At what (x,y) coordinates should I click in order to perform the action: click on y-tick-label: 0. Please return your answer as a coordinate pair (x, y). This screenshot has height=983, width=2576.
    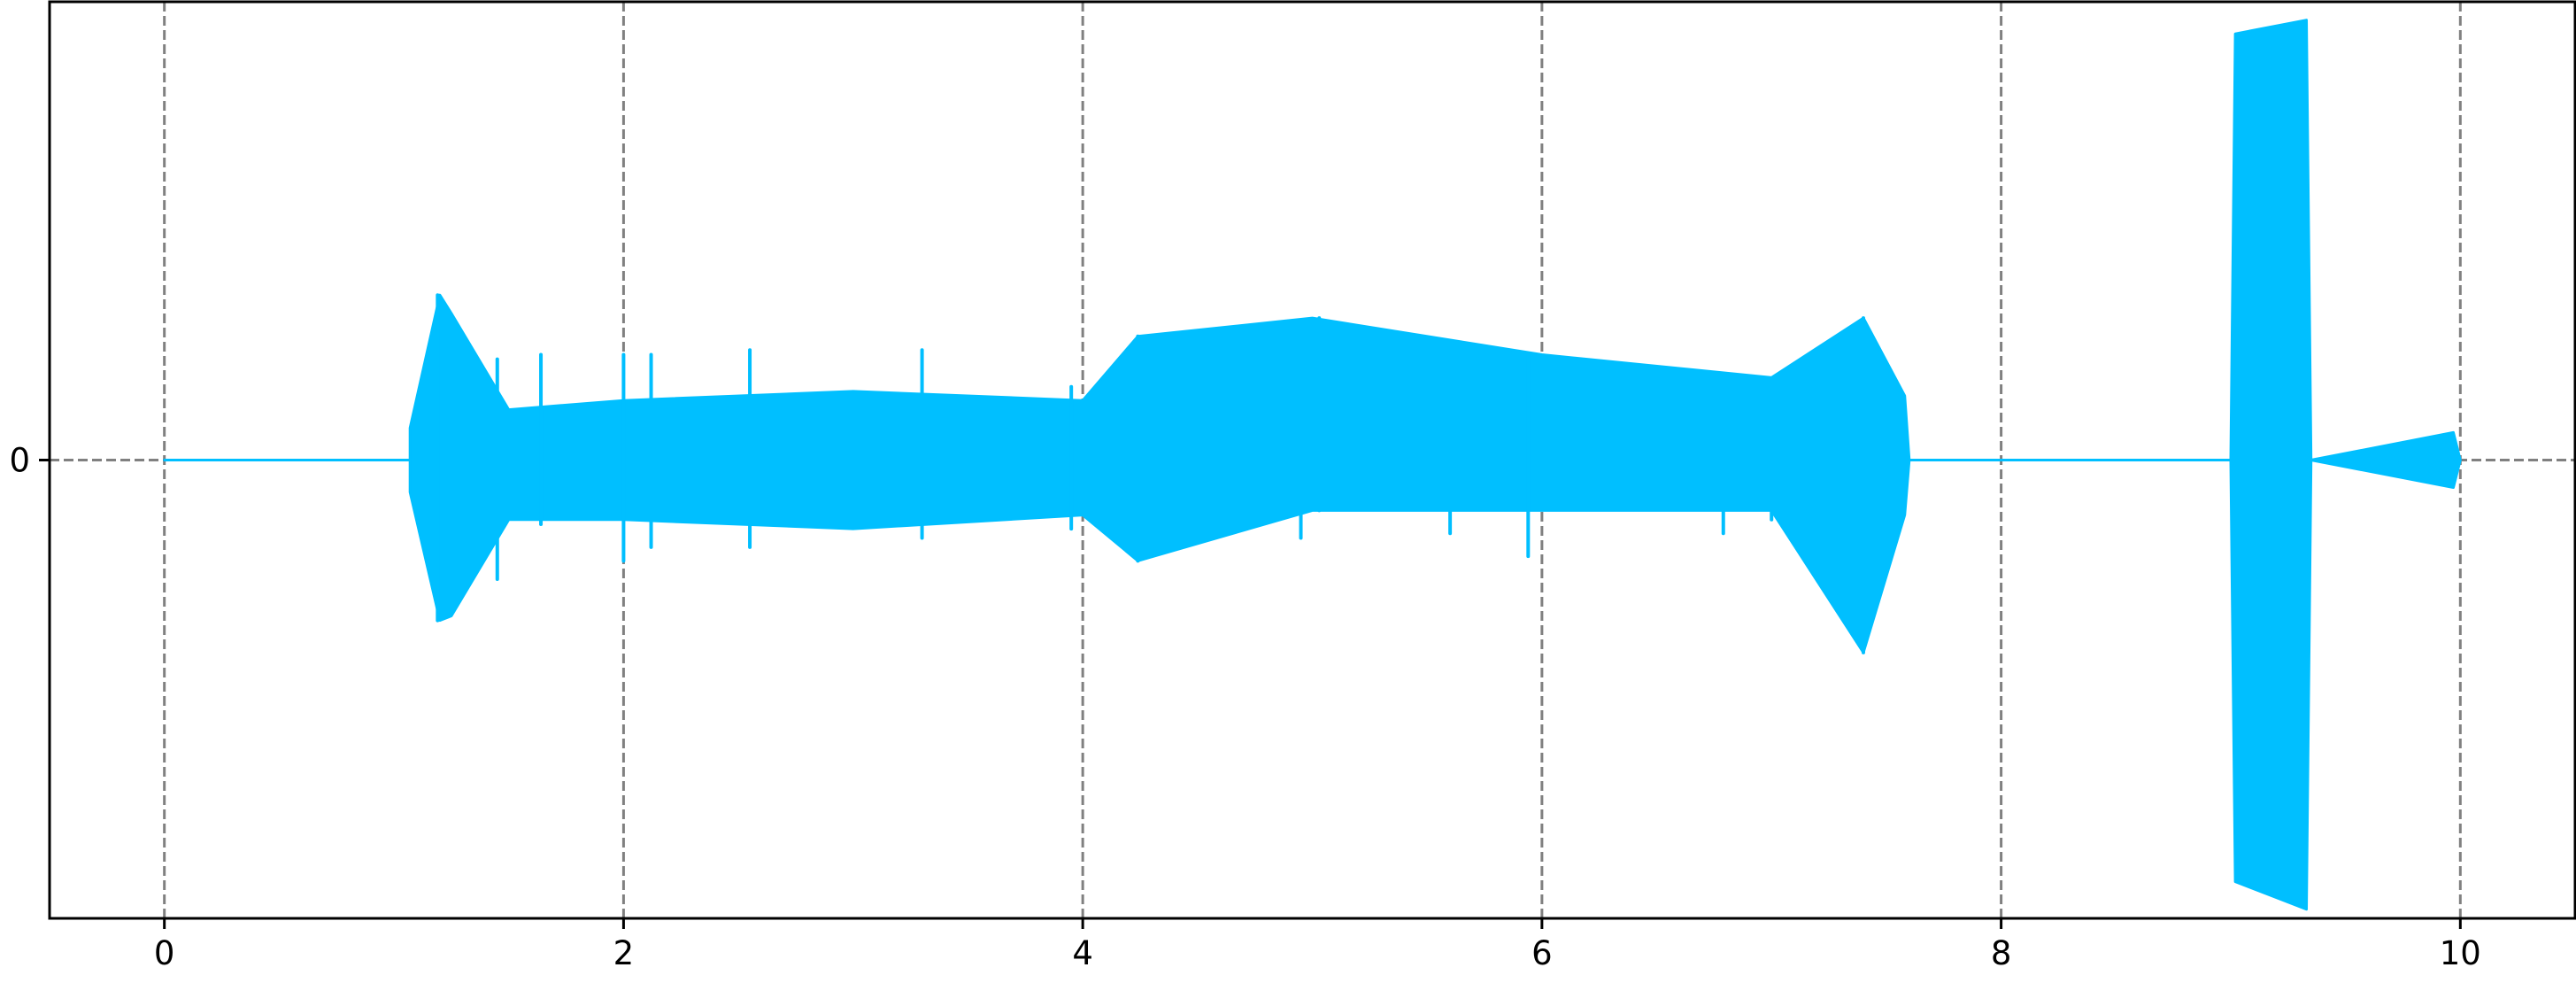
    Looking at the image, I should click on (19, 461).